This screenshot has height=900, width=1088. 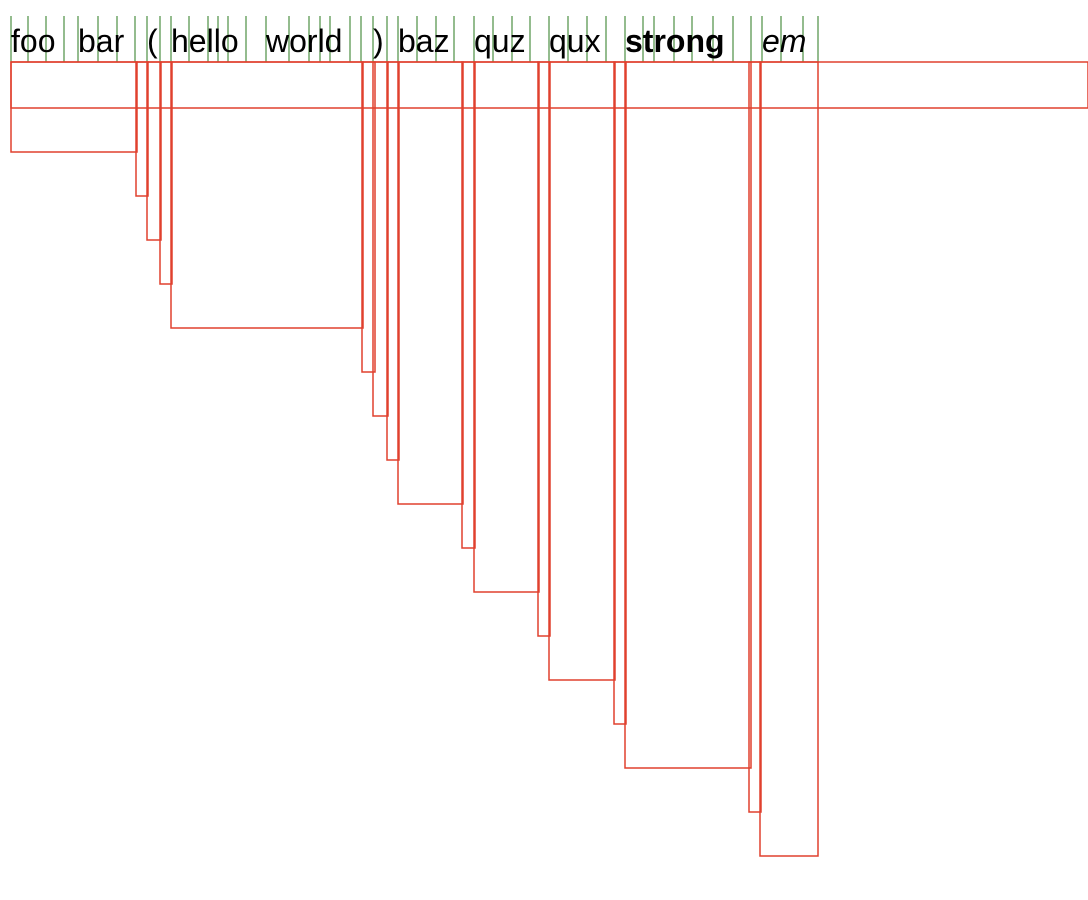 What do you see at coordinates (101, 41) in the screenshot?
I see `token-bar: bar` at bounding box center [101, 41].